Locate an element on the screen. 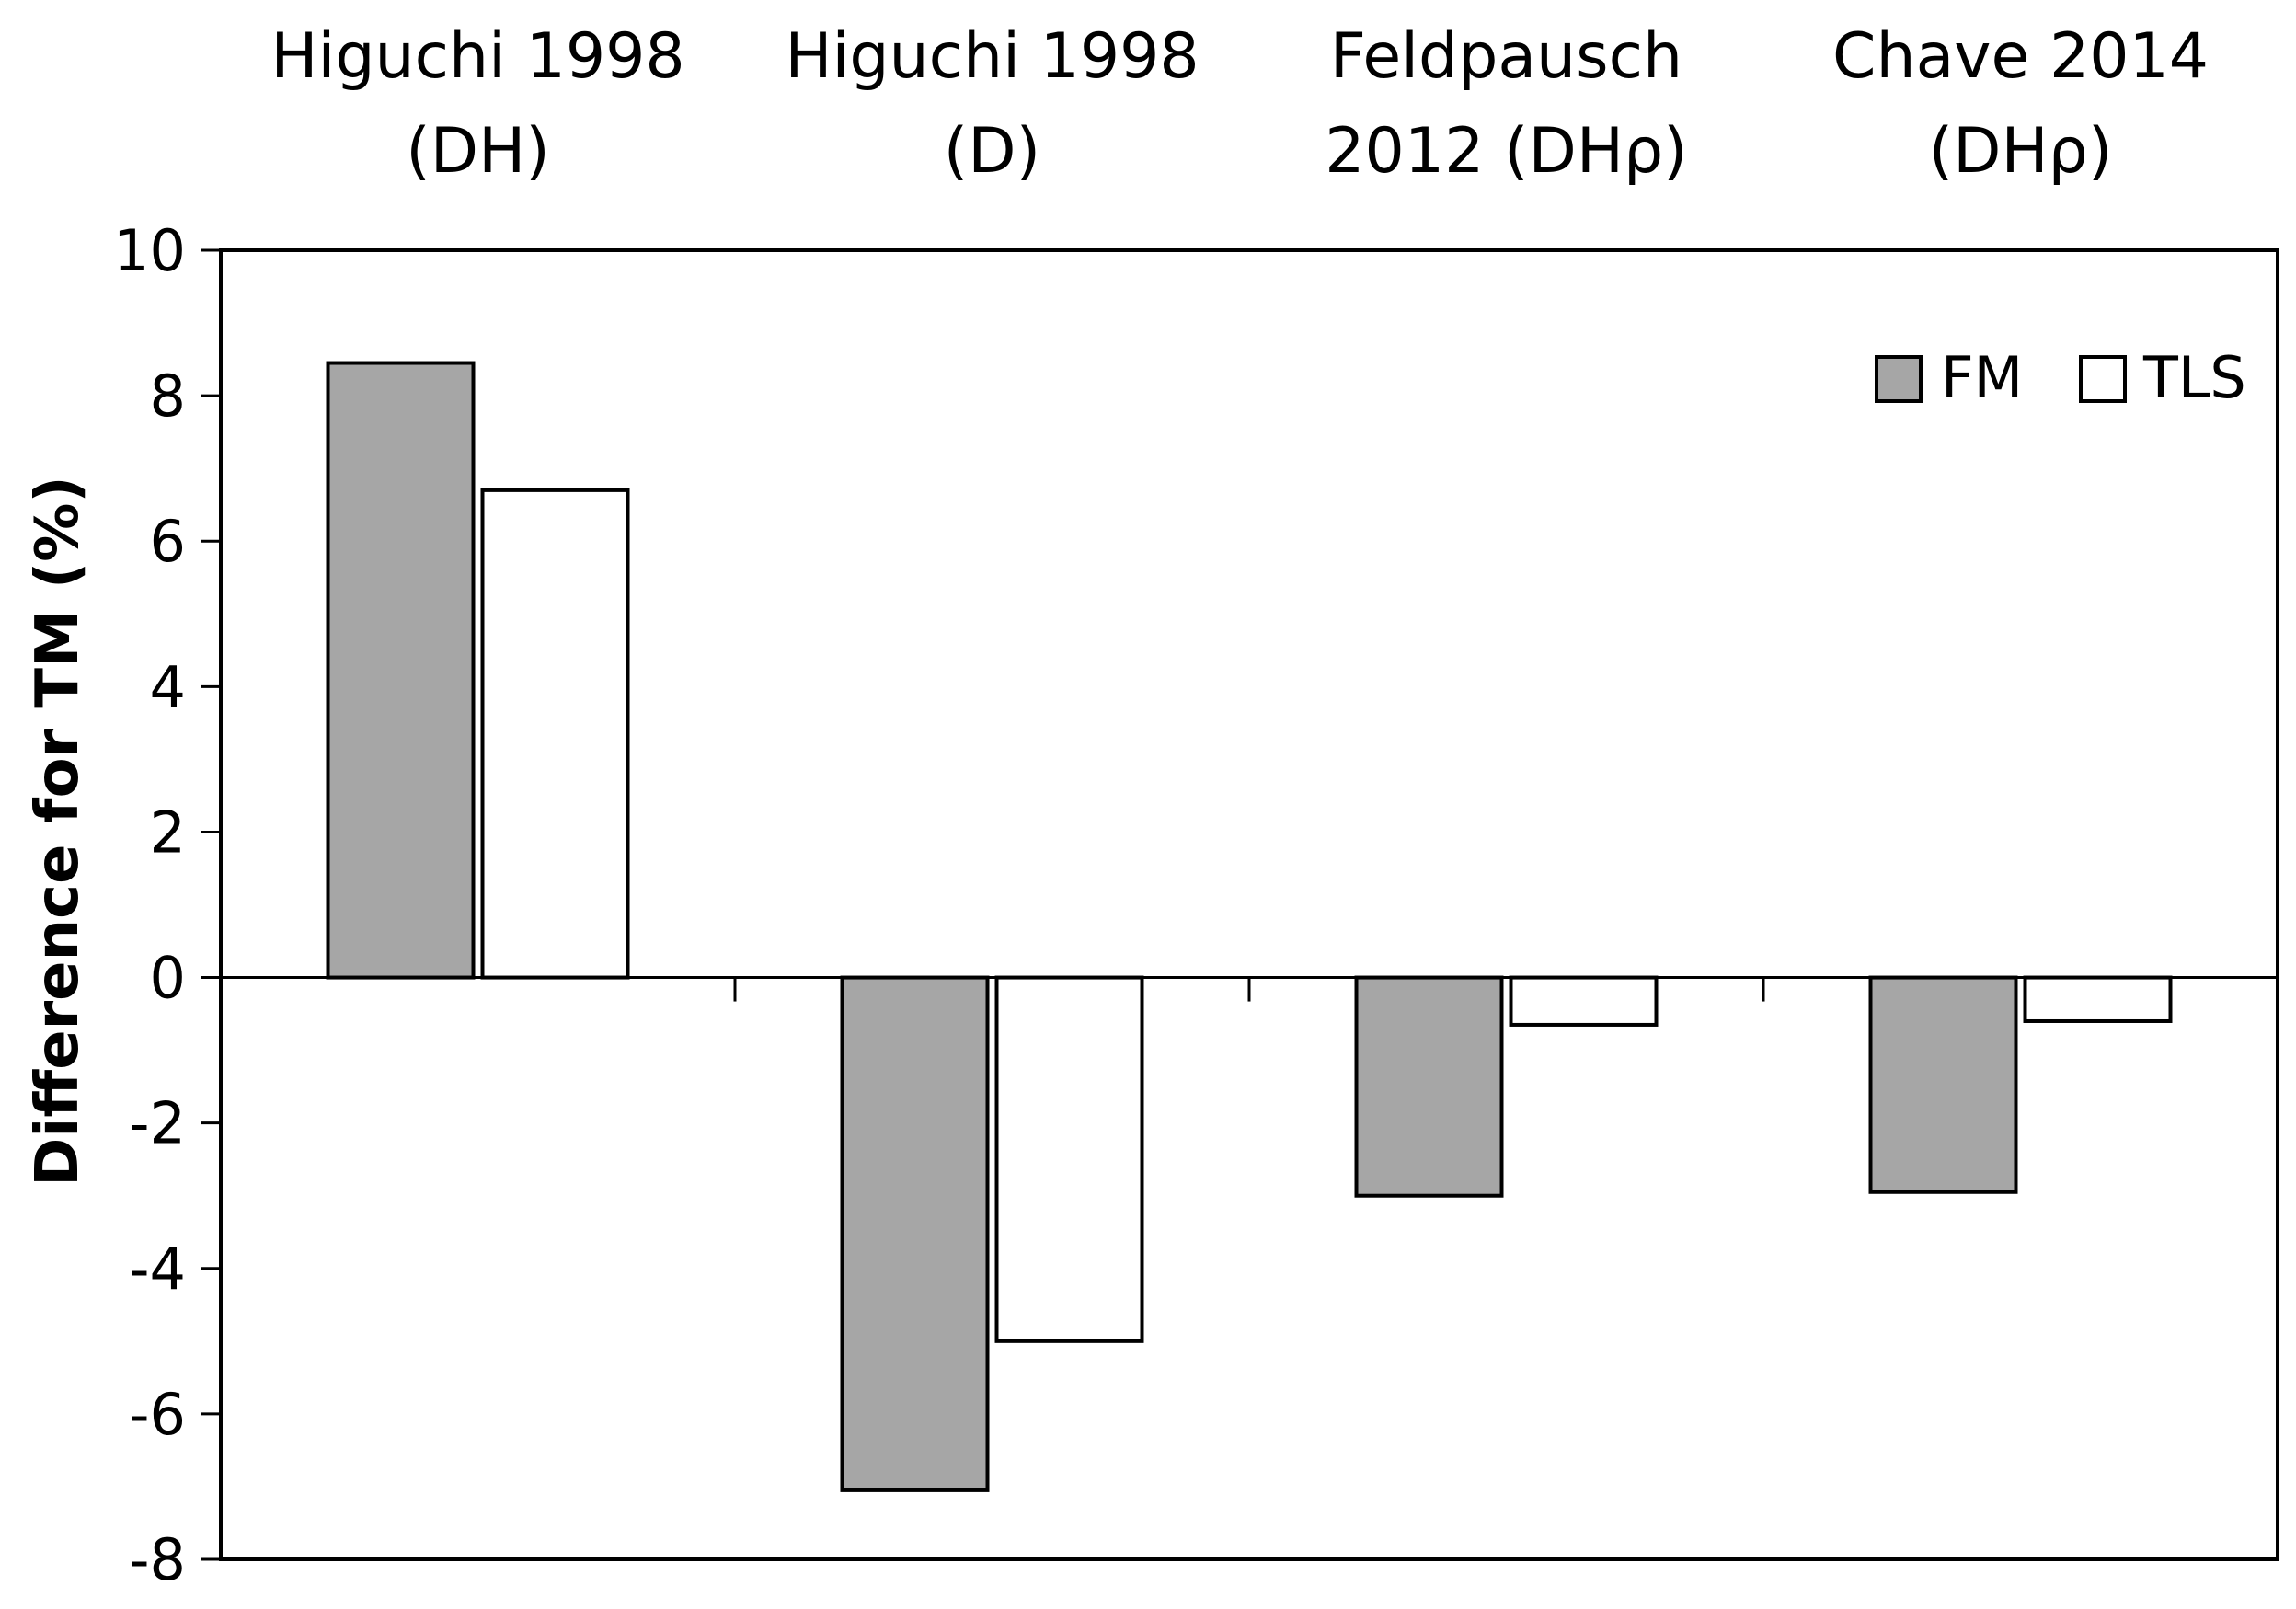  legend-swatch-tls is located at coordinates (2103, 379).